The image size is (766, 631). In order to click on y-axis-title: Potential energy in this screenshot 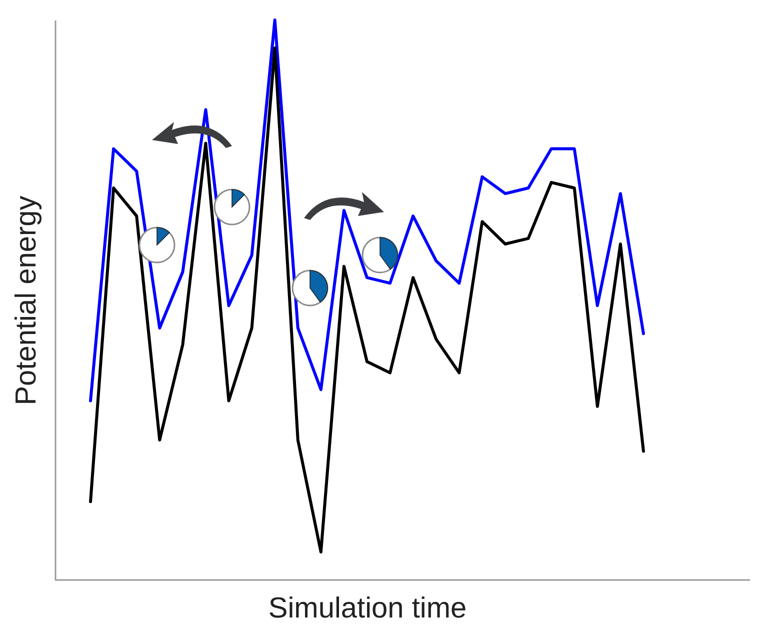, I will do `click(26, 300)`.